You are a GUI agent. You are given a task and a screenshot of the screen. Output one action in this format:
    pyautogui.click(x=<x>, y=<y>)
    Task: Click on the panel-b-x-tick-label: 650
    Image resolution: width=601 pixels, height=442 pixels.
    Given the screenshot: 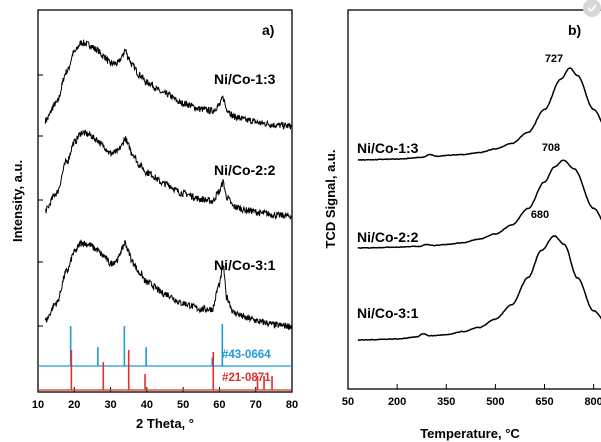 What is the action you would take?
    pyautogui.click(x=544, y=402)
    